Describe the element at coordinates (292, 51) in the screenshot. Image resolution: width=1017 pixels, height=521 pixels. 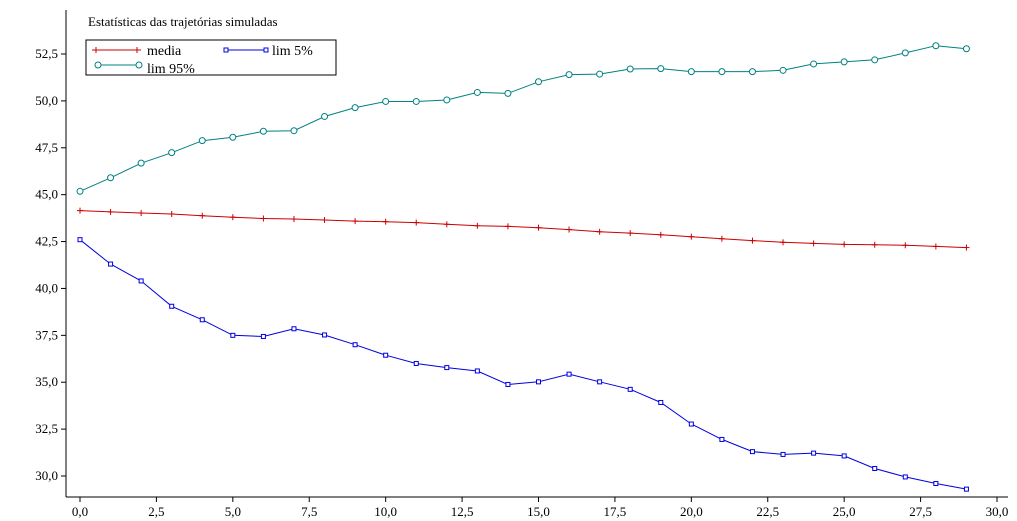
I see `legend-label-lim5: lim 5%` at that location.